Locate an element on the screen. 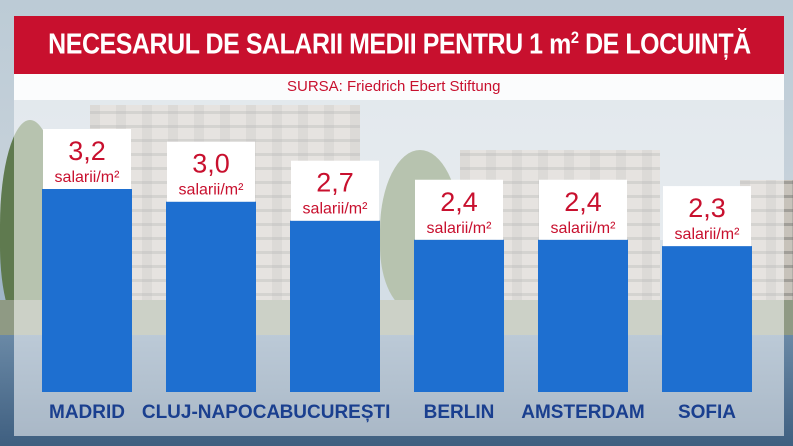  bar-group: 2,4 salarii/m² BERLIN is located at coordinates (459, 301).